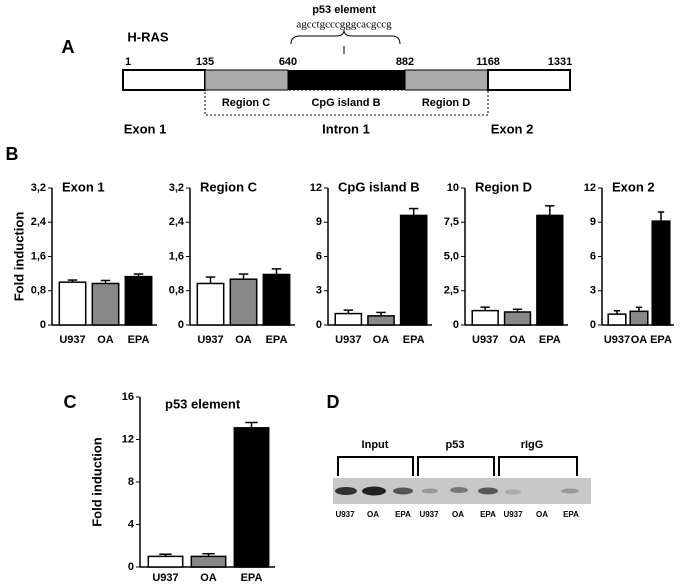 The image size is (682, 588). What do you see at coordinates (68, 47) in the screenshot?
I see `panel-letter: A` at bounding box center [68, 47].